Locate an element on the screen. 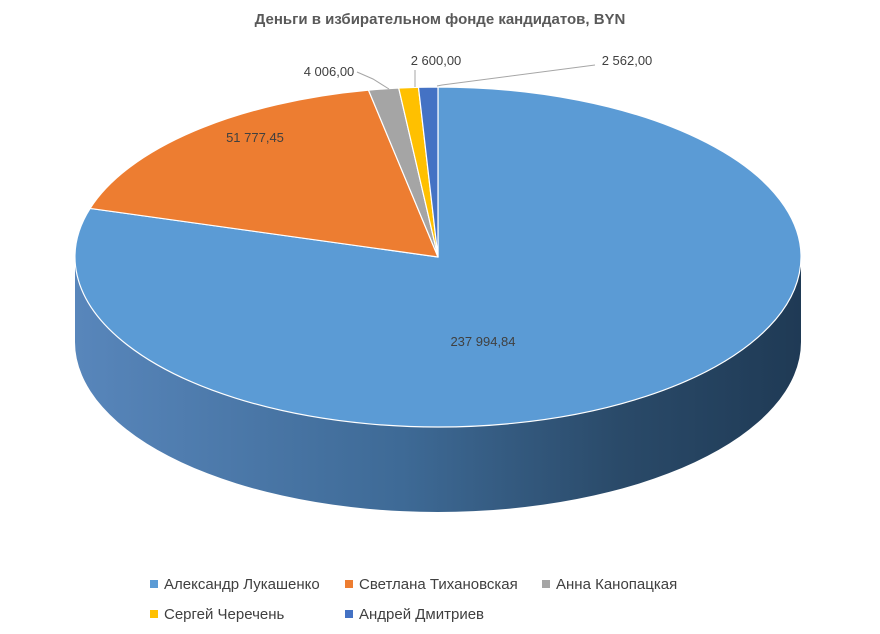  legend-label: Анна Канопацкая is located at coordinates (616, 584).